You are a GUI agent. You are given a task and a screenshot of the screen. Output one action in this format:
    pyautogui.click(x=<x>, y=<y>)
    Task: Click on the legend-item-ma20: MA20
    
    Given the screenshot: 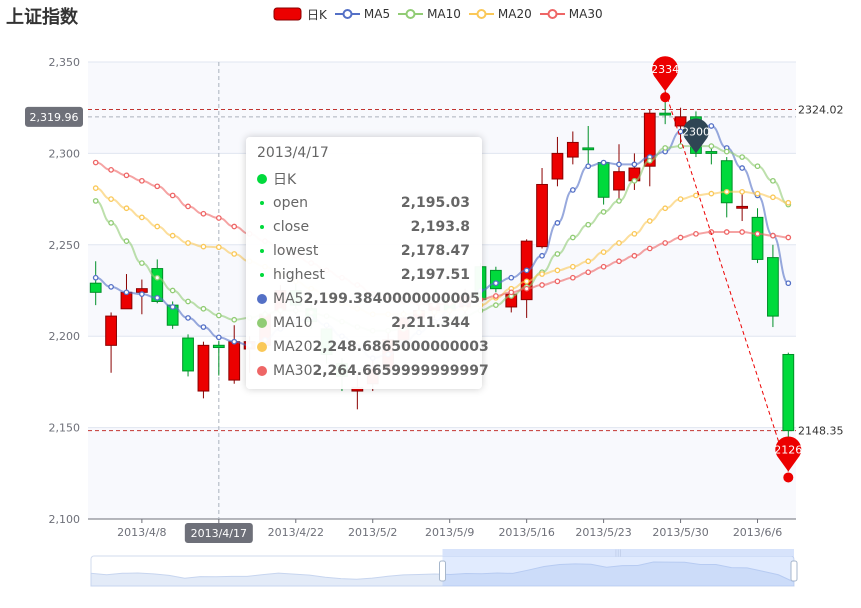 What is the action you would take?
    pyautogui.click(x=500, y=14)
    